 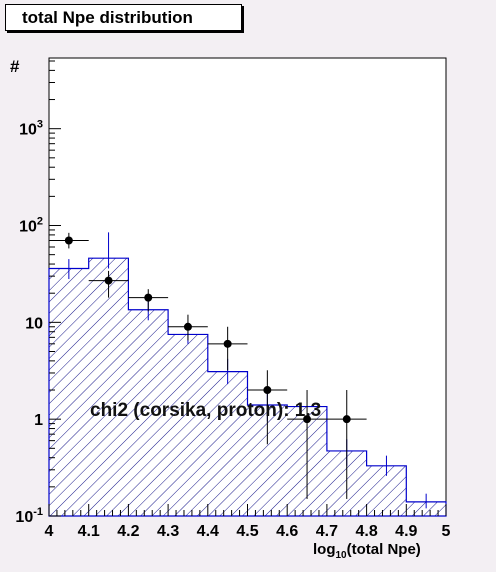 I want to click on y-tick-label: 10², so click(x=31, y=226).